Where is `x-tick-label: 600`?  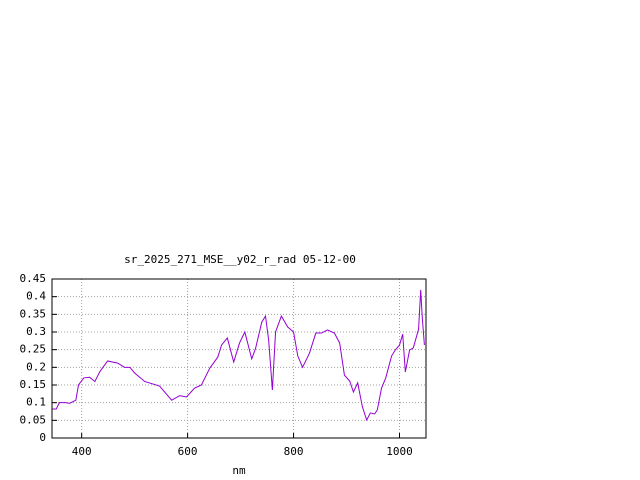 x-tick-label: 600 is located at coordinates (188, 451).